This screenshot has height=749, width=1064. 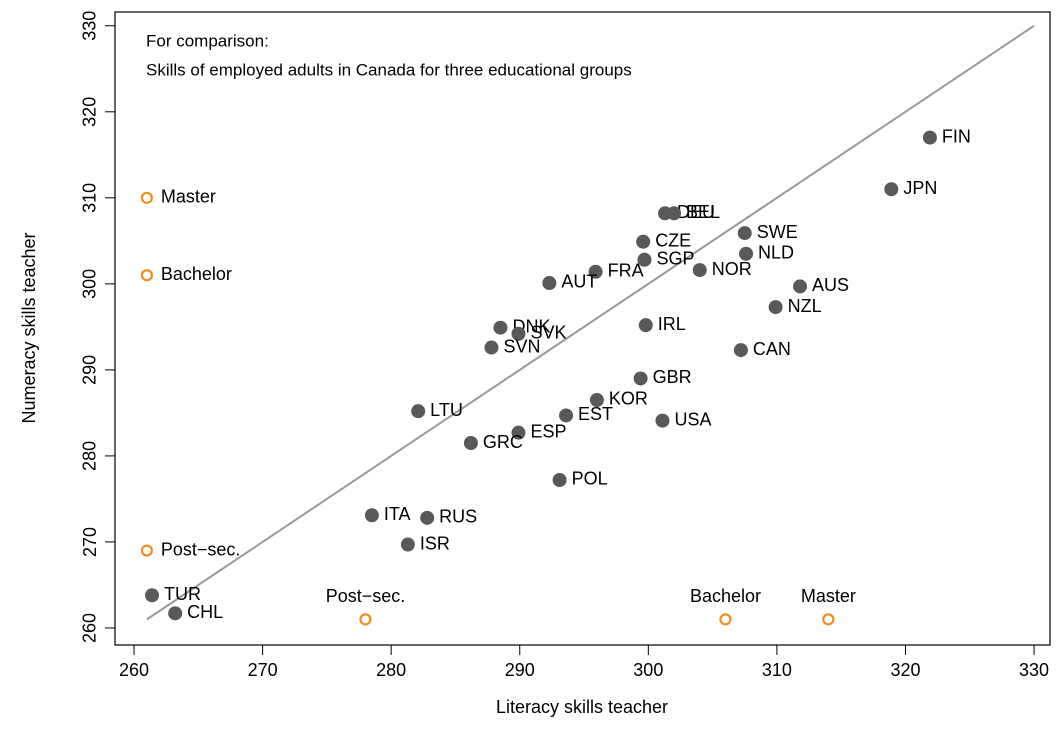 I want to click on point-label: SVK, so click(x=548, y=332).